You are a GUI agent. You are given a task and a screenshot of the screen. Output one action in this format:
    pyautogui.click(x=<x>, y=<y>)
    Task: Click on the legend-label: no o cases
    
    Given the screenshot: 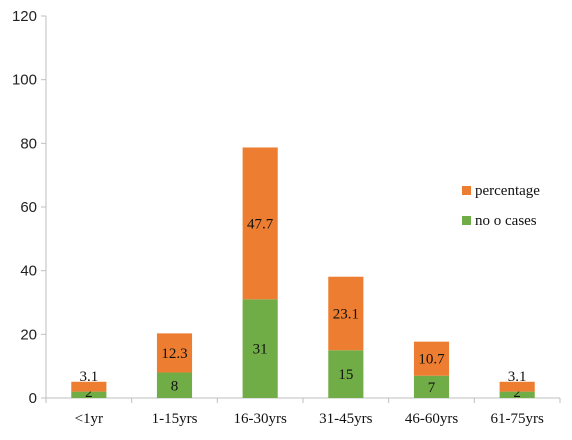 What is the action you would take?
    pyautogui.click(x=506, y=221)
    